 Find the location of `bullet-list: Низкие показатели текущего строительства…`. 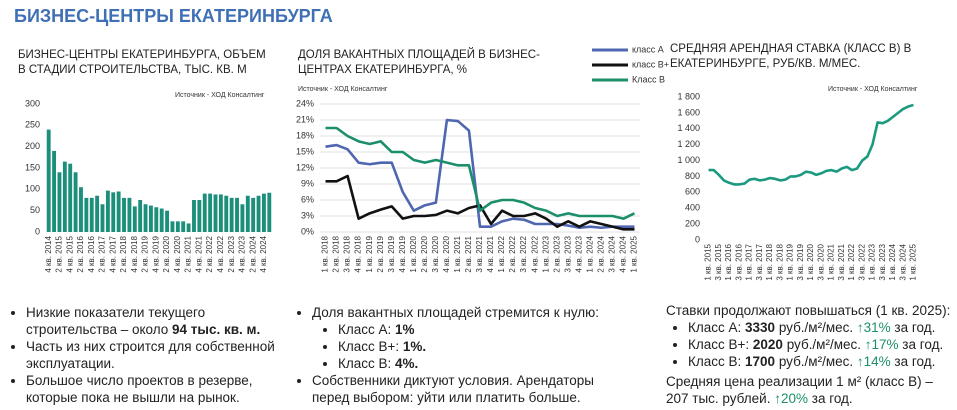

bullet-list: Низкие показатели текущего строительства… is located at coordinates (144, 355).